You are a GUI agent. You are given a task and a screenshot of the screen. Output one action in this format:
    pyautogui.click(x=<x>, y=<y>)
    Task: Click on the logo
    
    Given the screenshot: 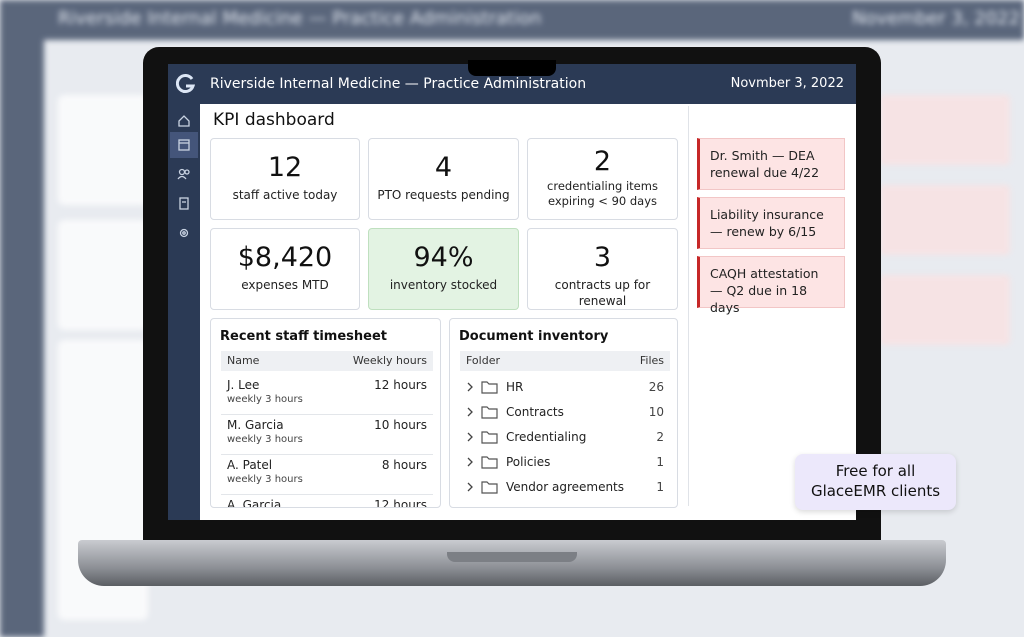 What is the action you would take?
    pyautogui.click(x=186, y=84)
    